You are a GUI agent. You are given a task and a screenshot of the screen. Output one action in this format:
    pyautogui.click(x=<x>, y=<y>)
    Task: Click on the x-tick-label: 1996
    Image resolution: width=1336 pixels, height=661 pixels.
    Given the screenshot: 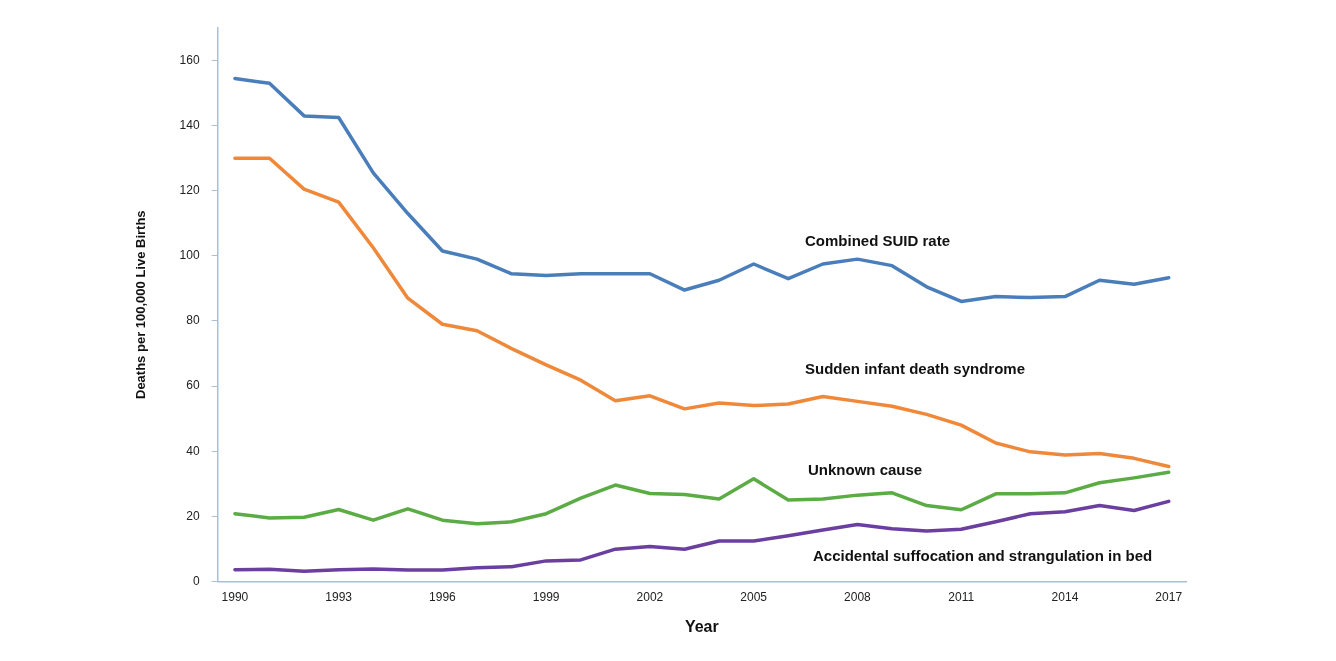 What is the action you would take?
    pyautogui.click(x=443, y=596)
    